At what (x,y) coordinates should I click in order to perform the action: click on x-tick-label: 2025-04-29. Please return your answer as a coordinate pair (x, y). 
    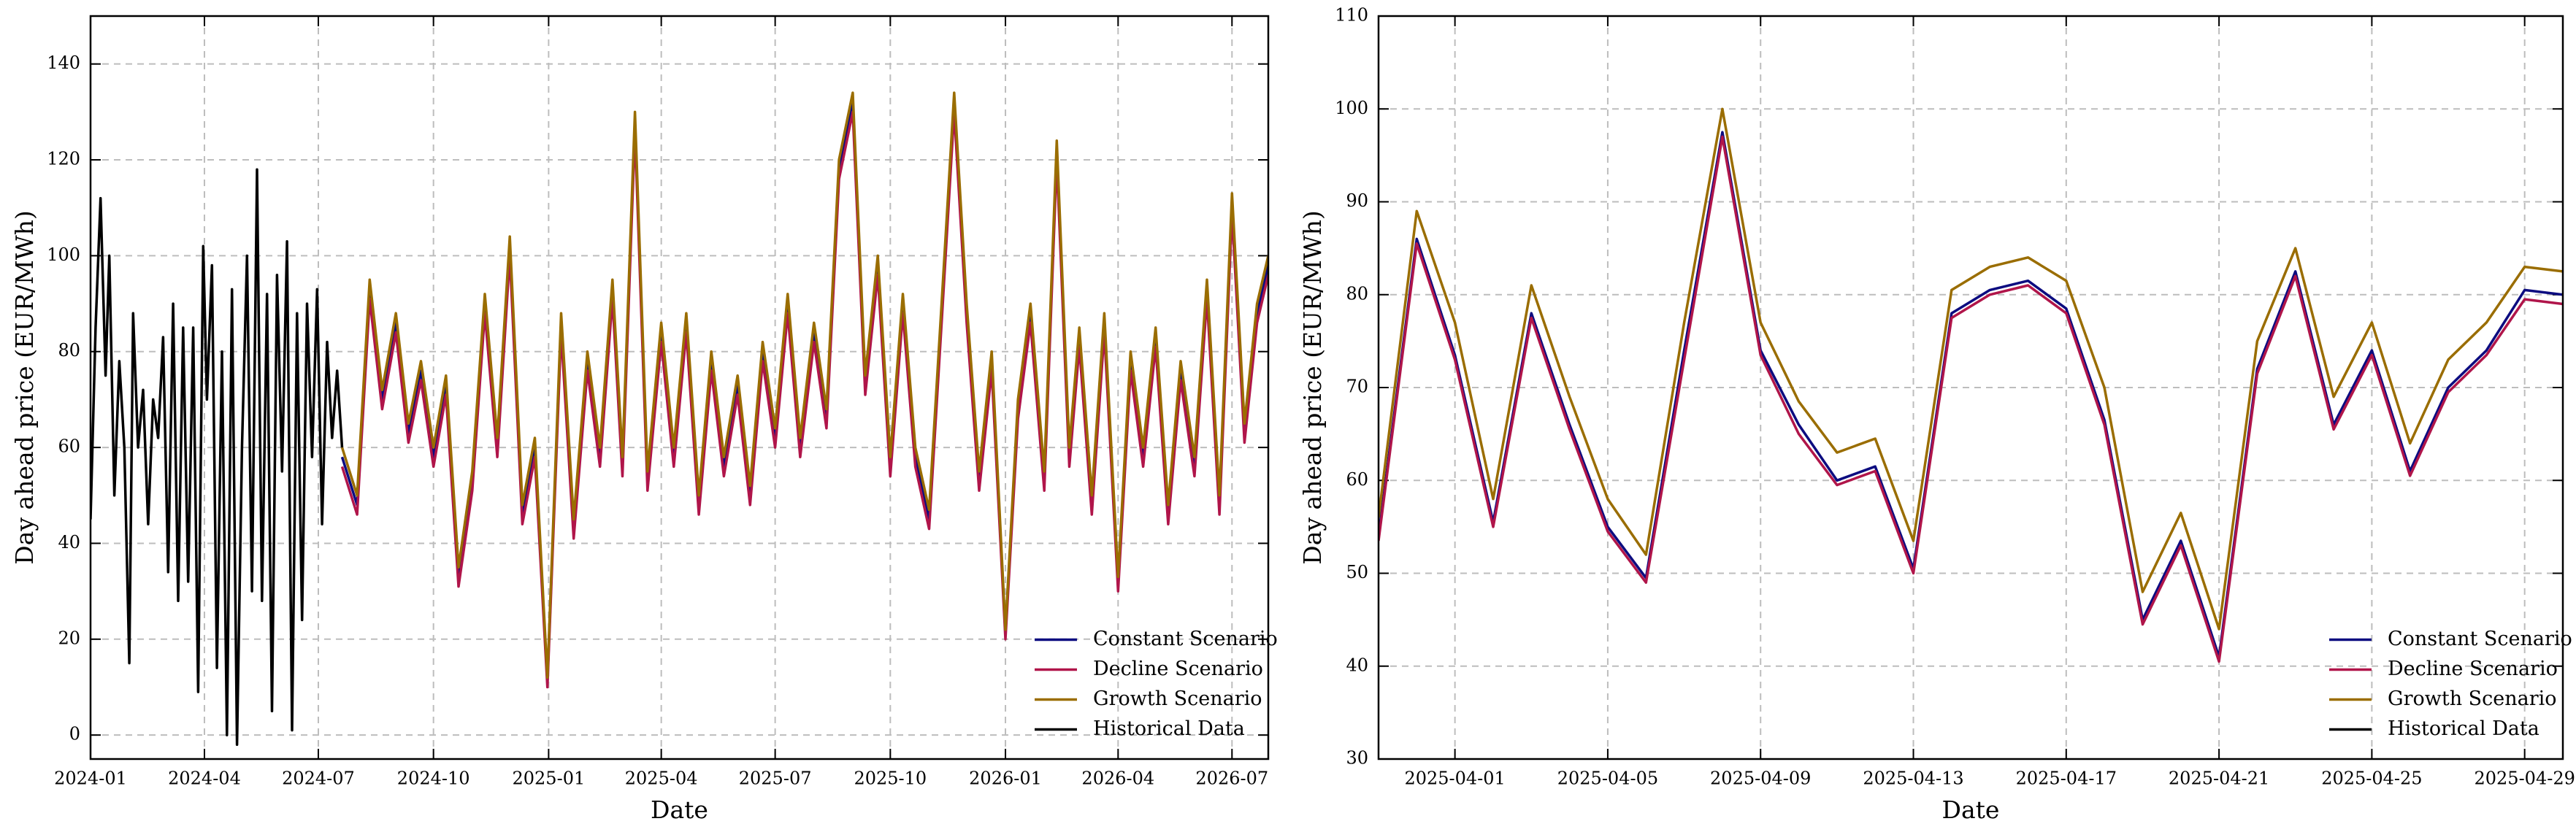
    Looking at the image, I should click on (2524, 779).